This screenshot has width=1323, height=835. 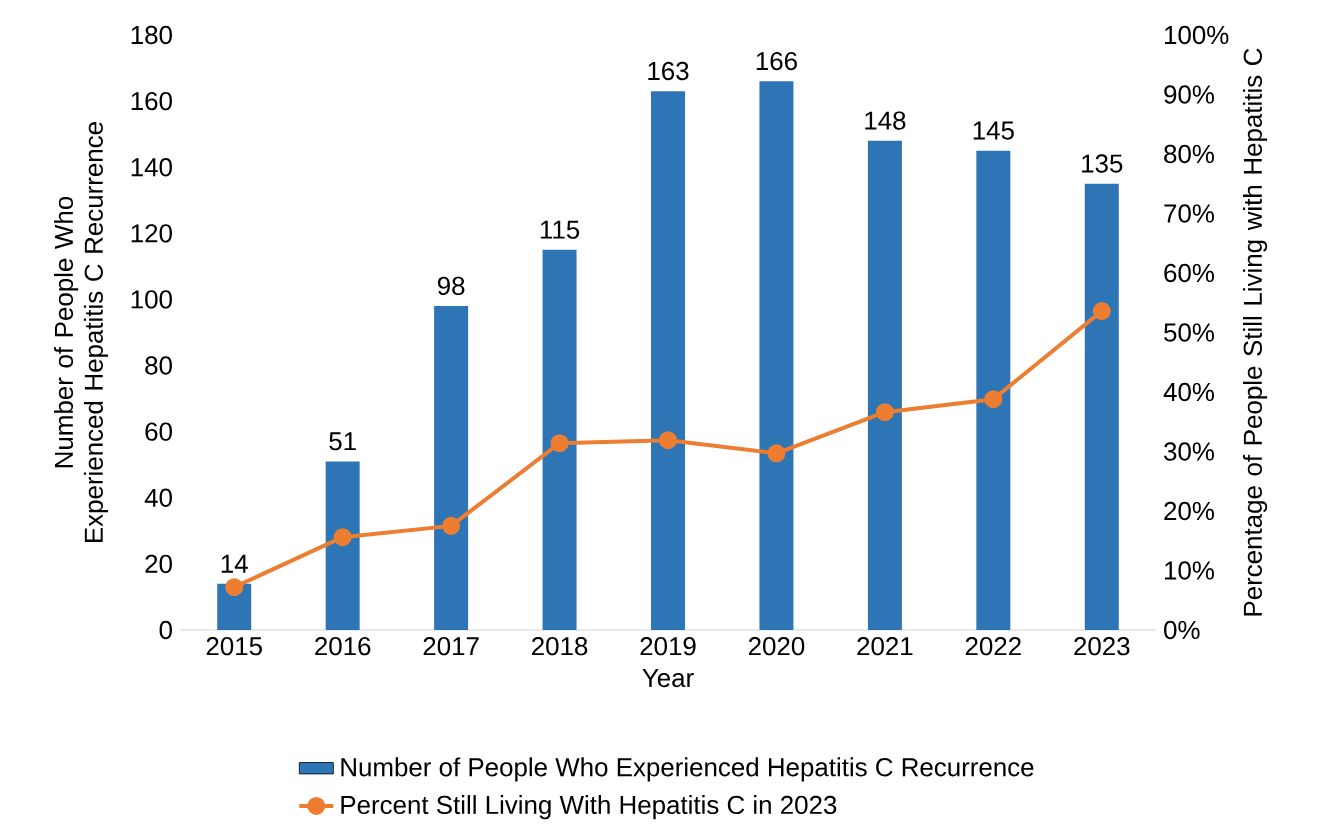 I want to click on legend-label: Number of People Who Experienced Hepatitis C Recurrence, so click(x=687, y=769).